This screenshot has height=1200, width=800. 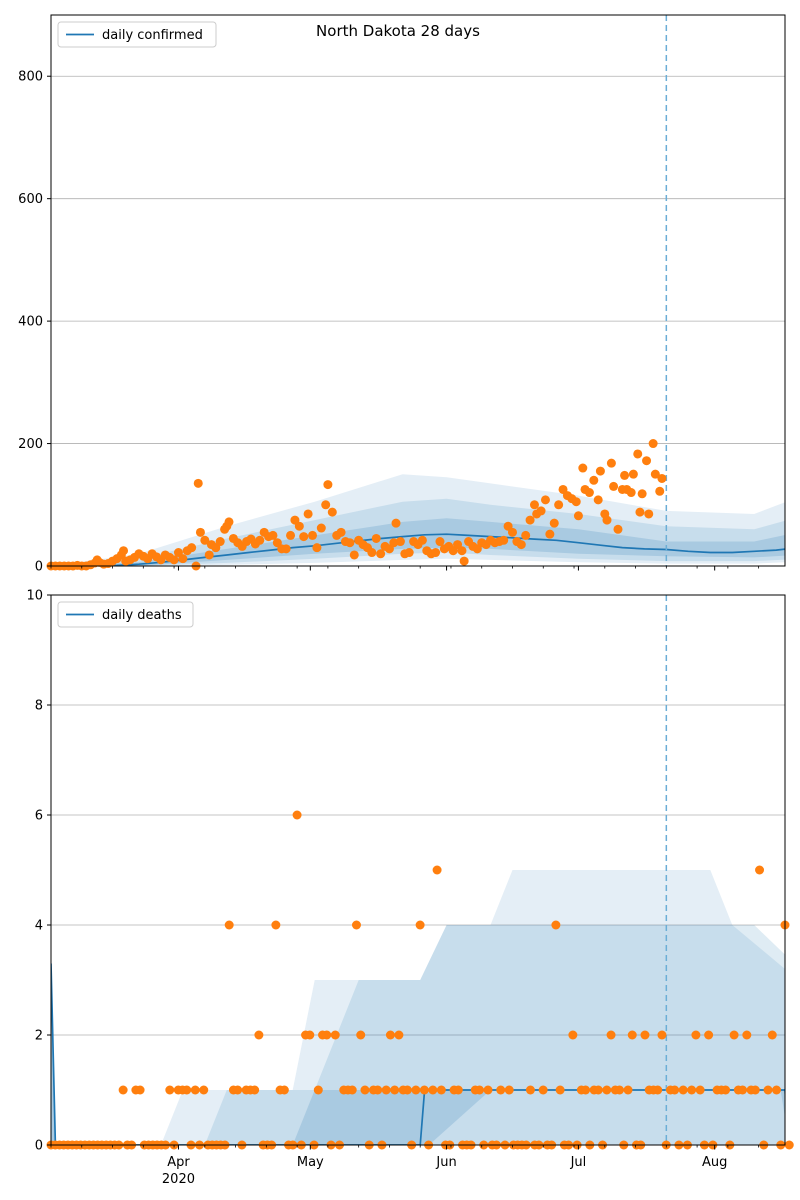 I want to click on y-tick-label: 200, so click(x=30, y=444).